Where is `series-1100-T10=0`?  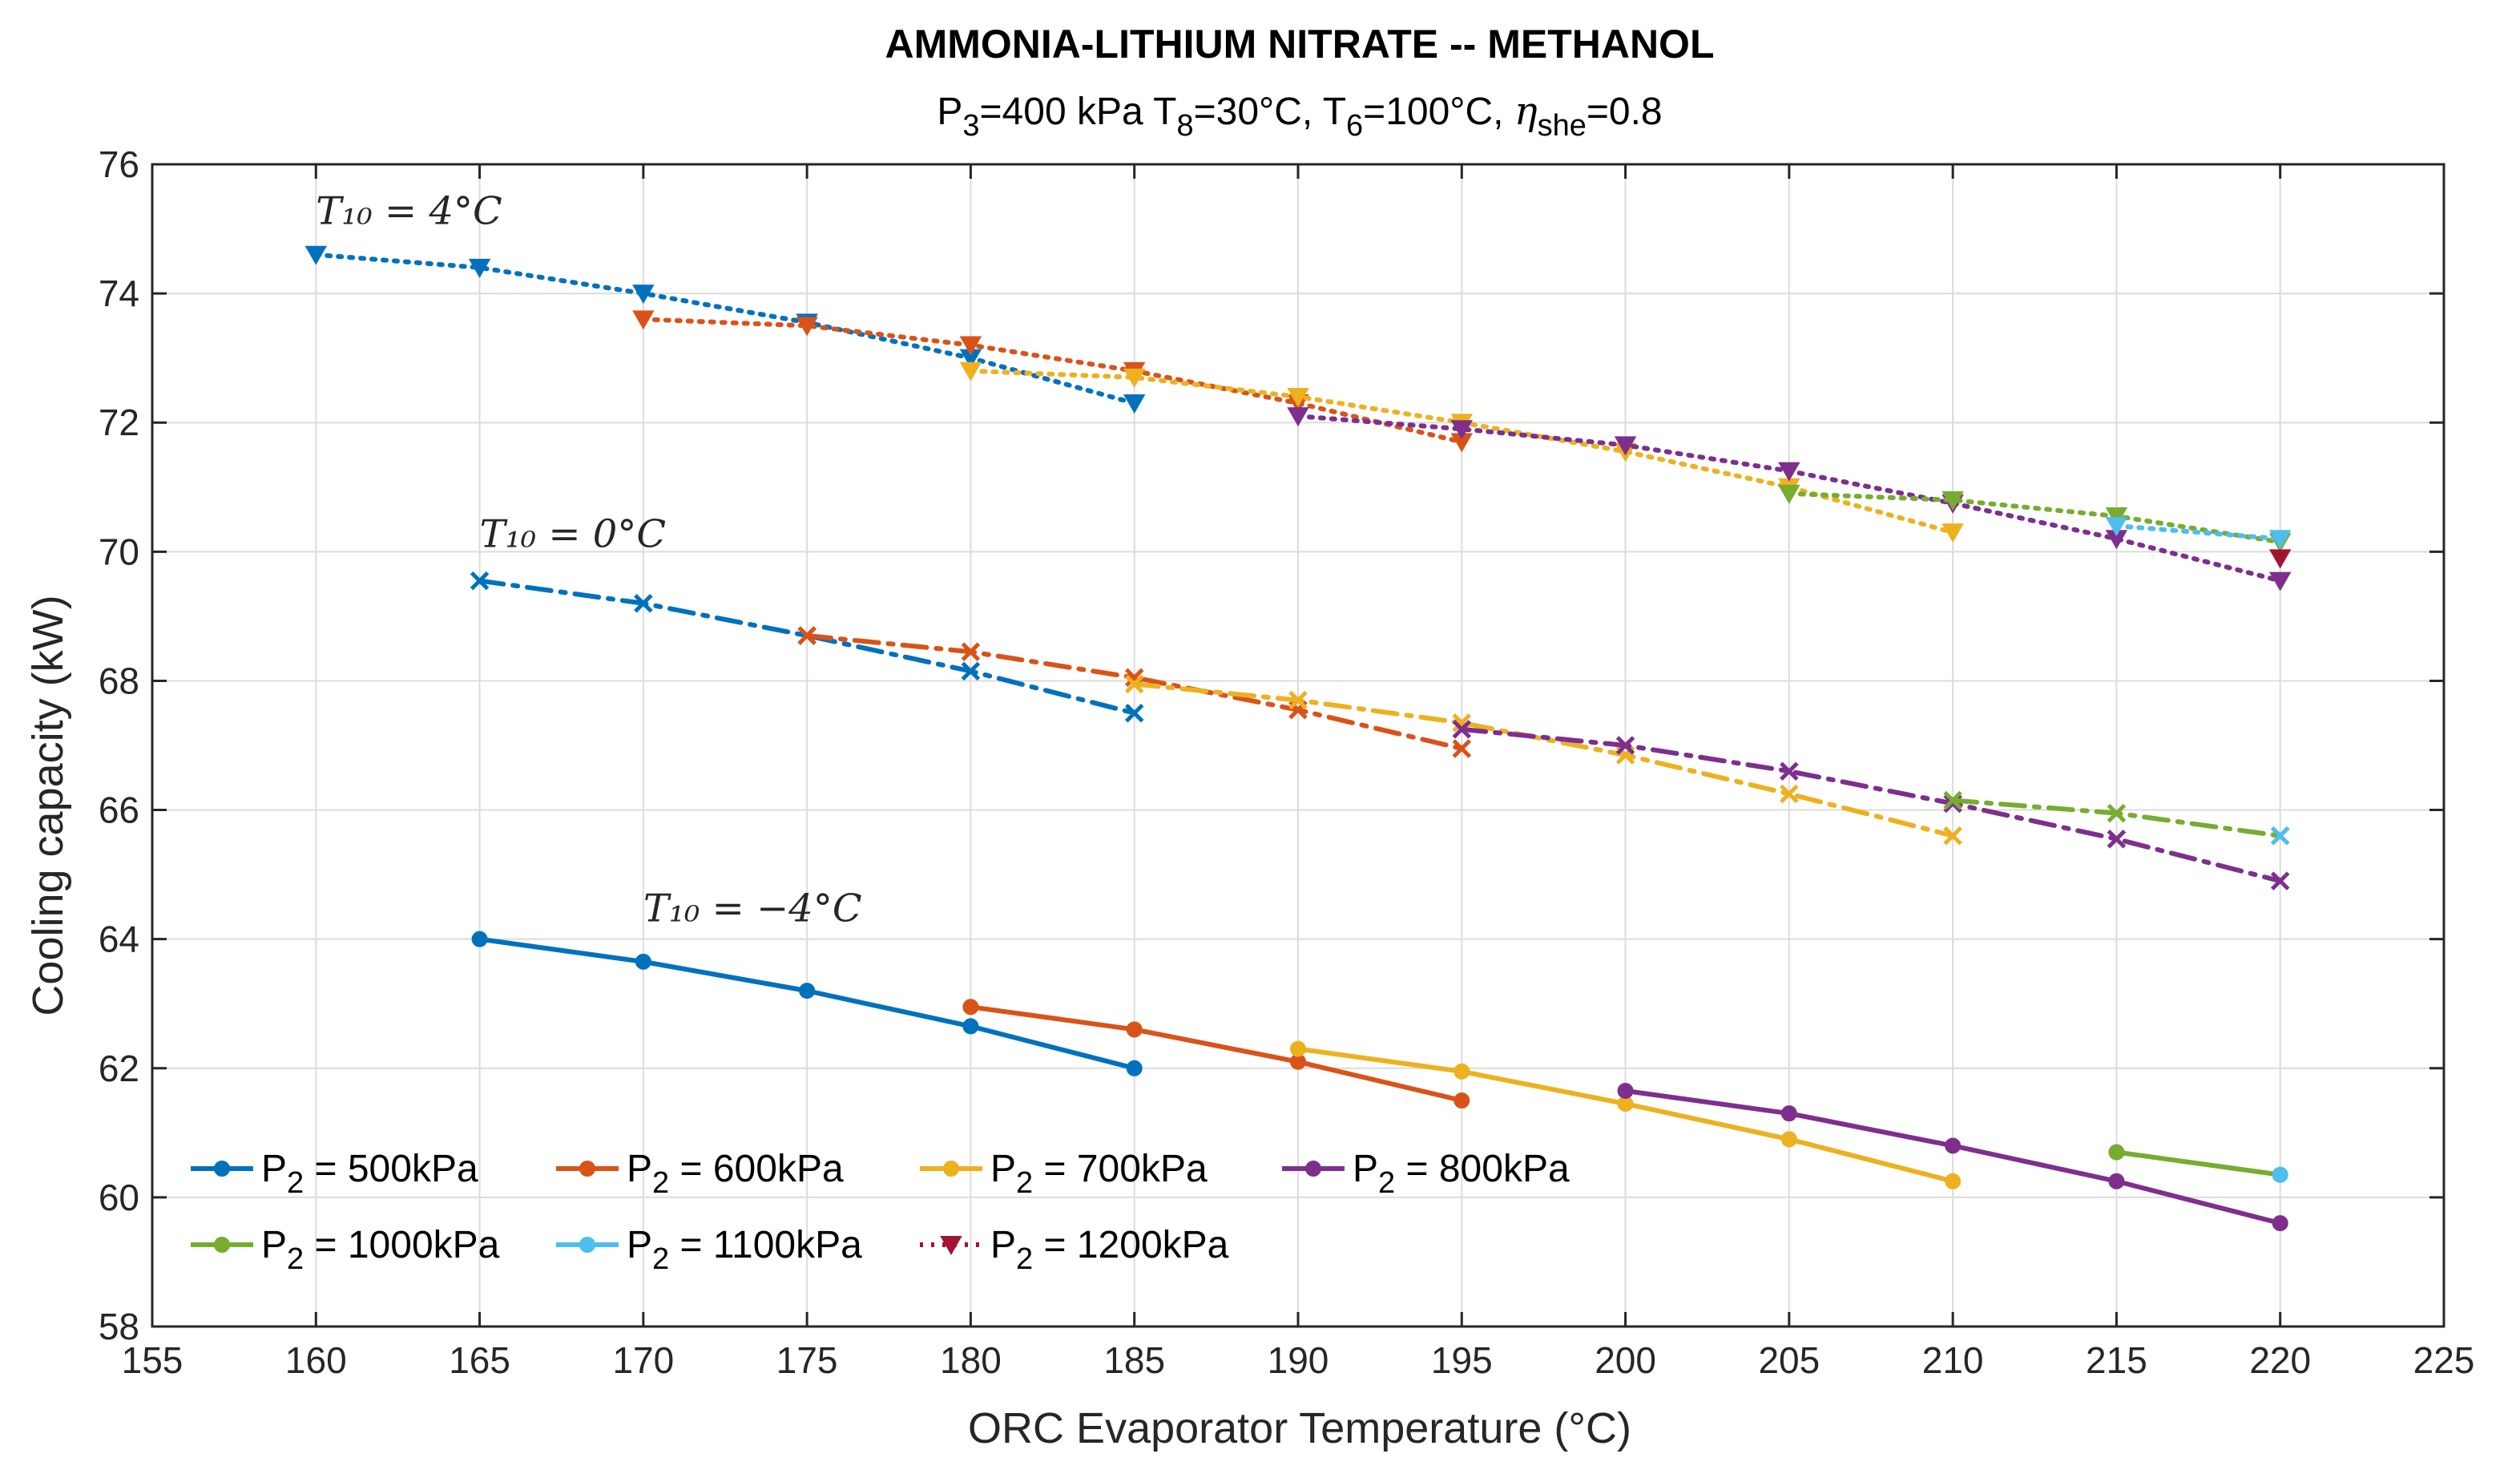
series-1100-T10=0 is located at coordinates (2280, 836).